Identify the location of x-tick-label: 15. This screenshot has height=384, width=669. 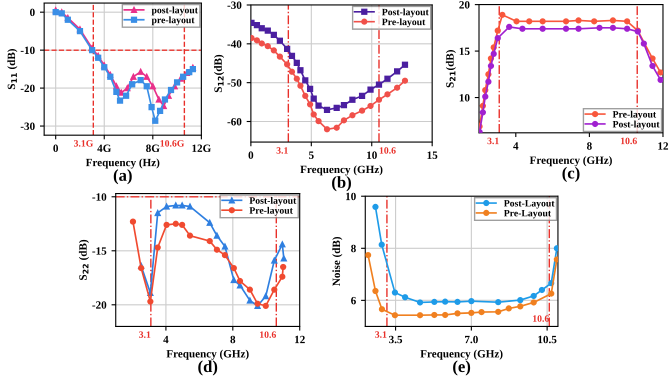
(433, 155).